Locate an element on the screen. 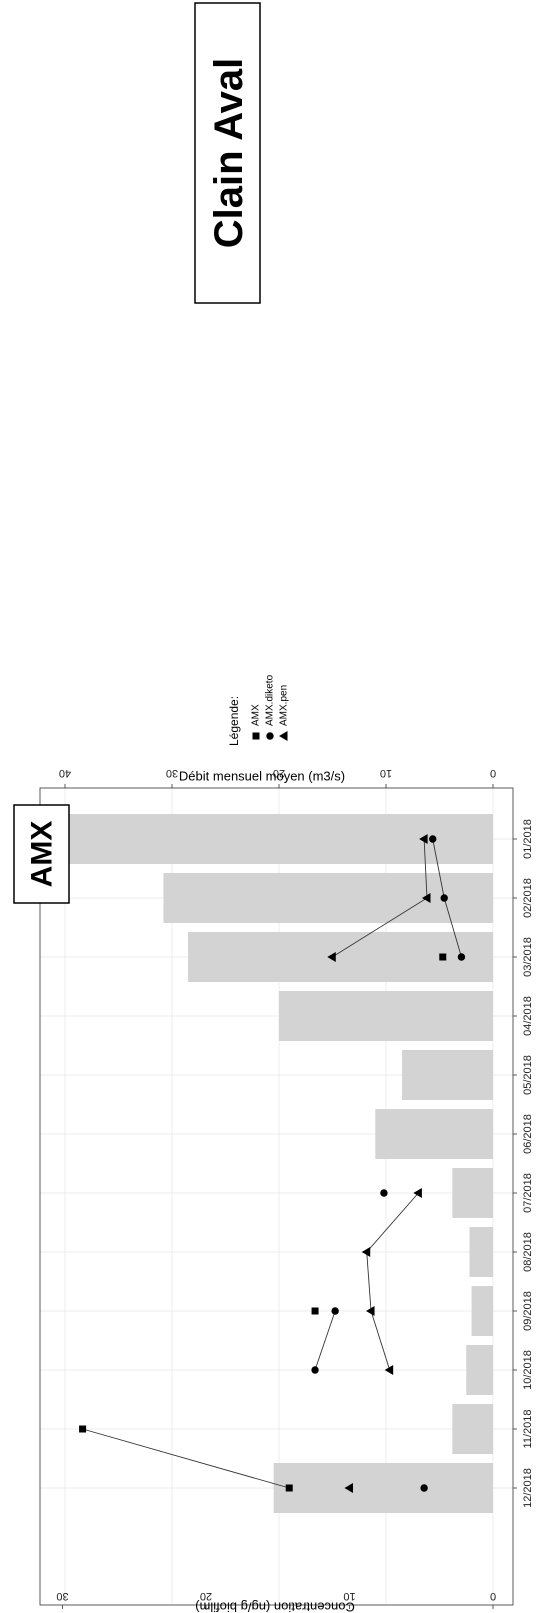 The height and width of the screenshot is (1613, 550). concentration-axis-title: Concentration (ng/g biofilm) is located at coordinates (275, 1606).